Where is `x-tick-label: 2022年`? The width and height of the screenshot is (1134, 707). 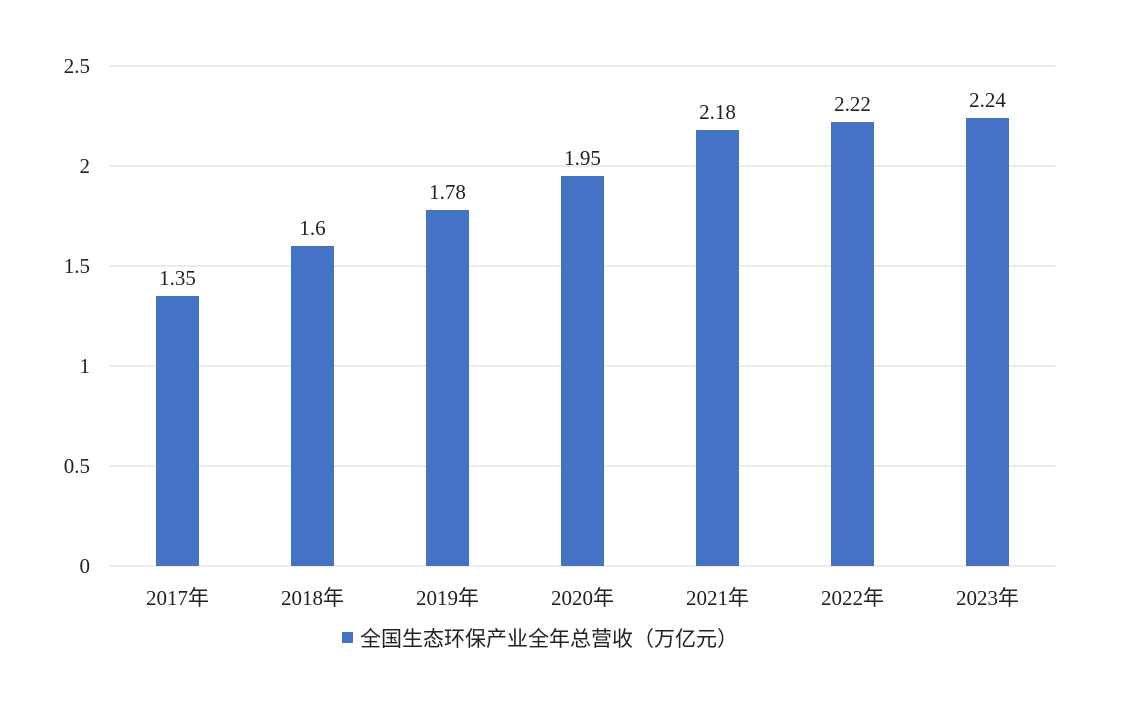 x-tick-label: 2022年 is located at coordinates (852, 598).